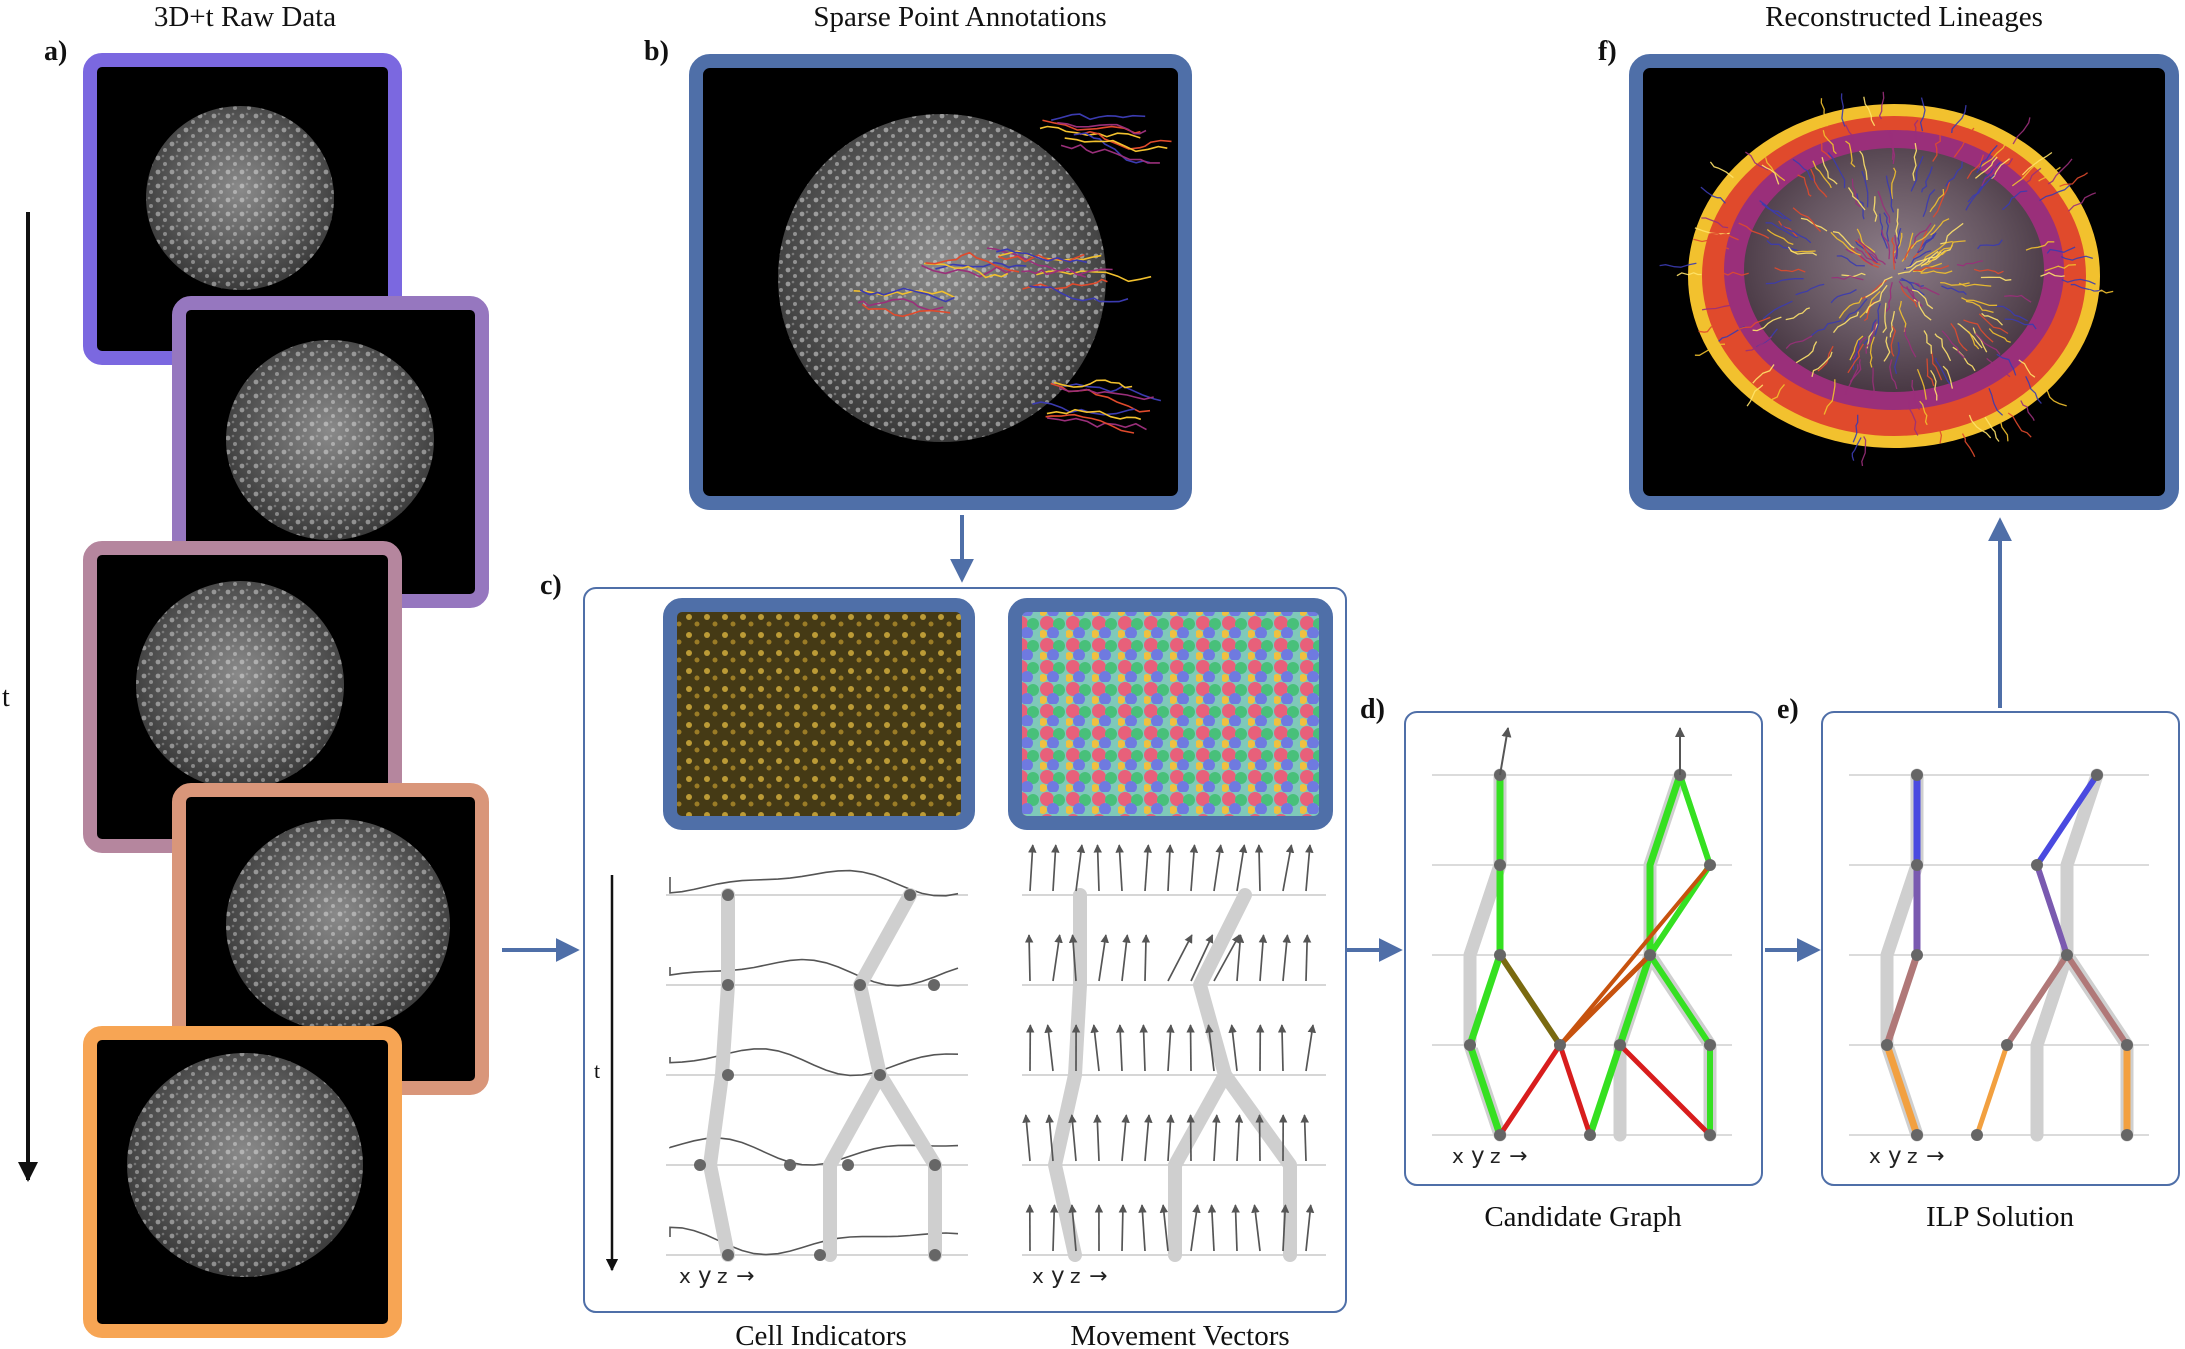 This screenshot has height=1349, width=2185. Describe the element at coordinates (940, 282) in the screenshot. I see `annotation-panel` at that location.